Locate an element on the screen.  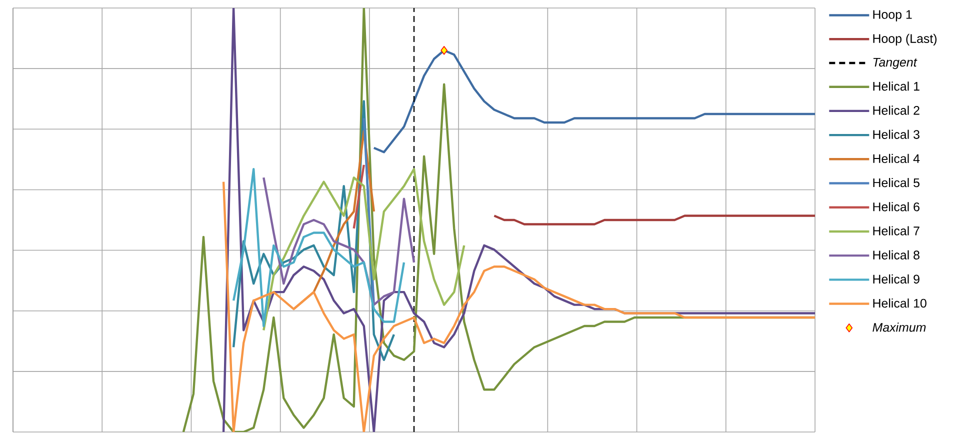
legend-label: Hoop (Last) is located at coordinates (905, 40).